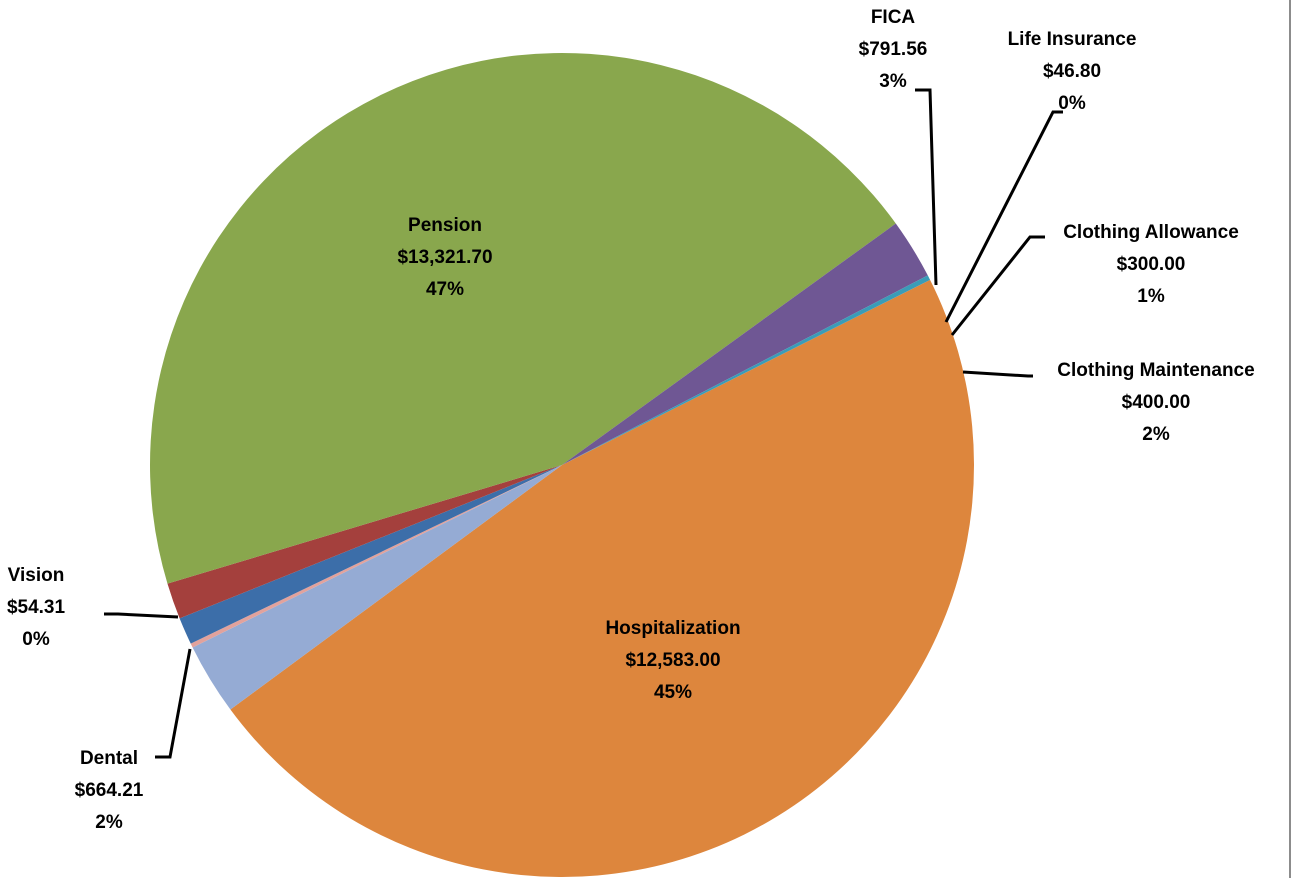 Image resolution: width=1296 pixels, height=880 pixels. What do you see at coordinates (893, 81) in the screenshot?
I see `data-label-fica-percent: 3%` at bounding box center [893, 81].